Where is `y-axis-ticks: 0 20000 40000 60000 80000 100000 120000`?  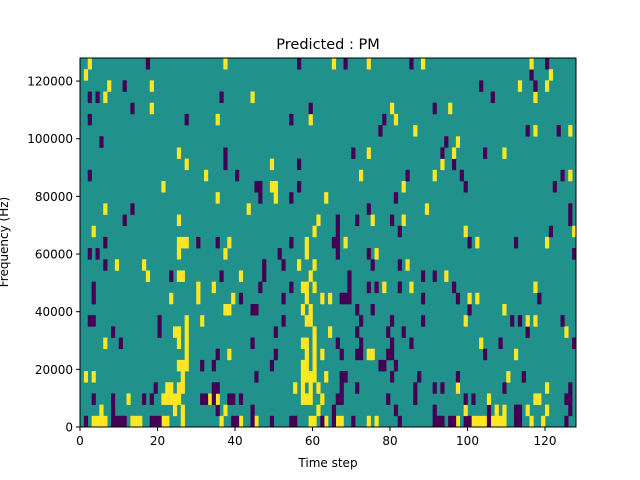 y-axis-ticks: 0 20000 40000 60000 80000 100000 120000 is located at coordinates (53, 255).